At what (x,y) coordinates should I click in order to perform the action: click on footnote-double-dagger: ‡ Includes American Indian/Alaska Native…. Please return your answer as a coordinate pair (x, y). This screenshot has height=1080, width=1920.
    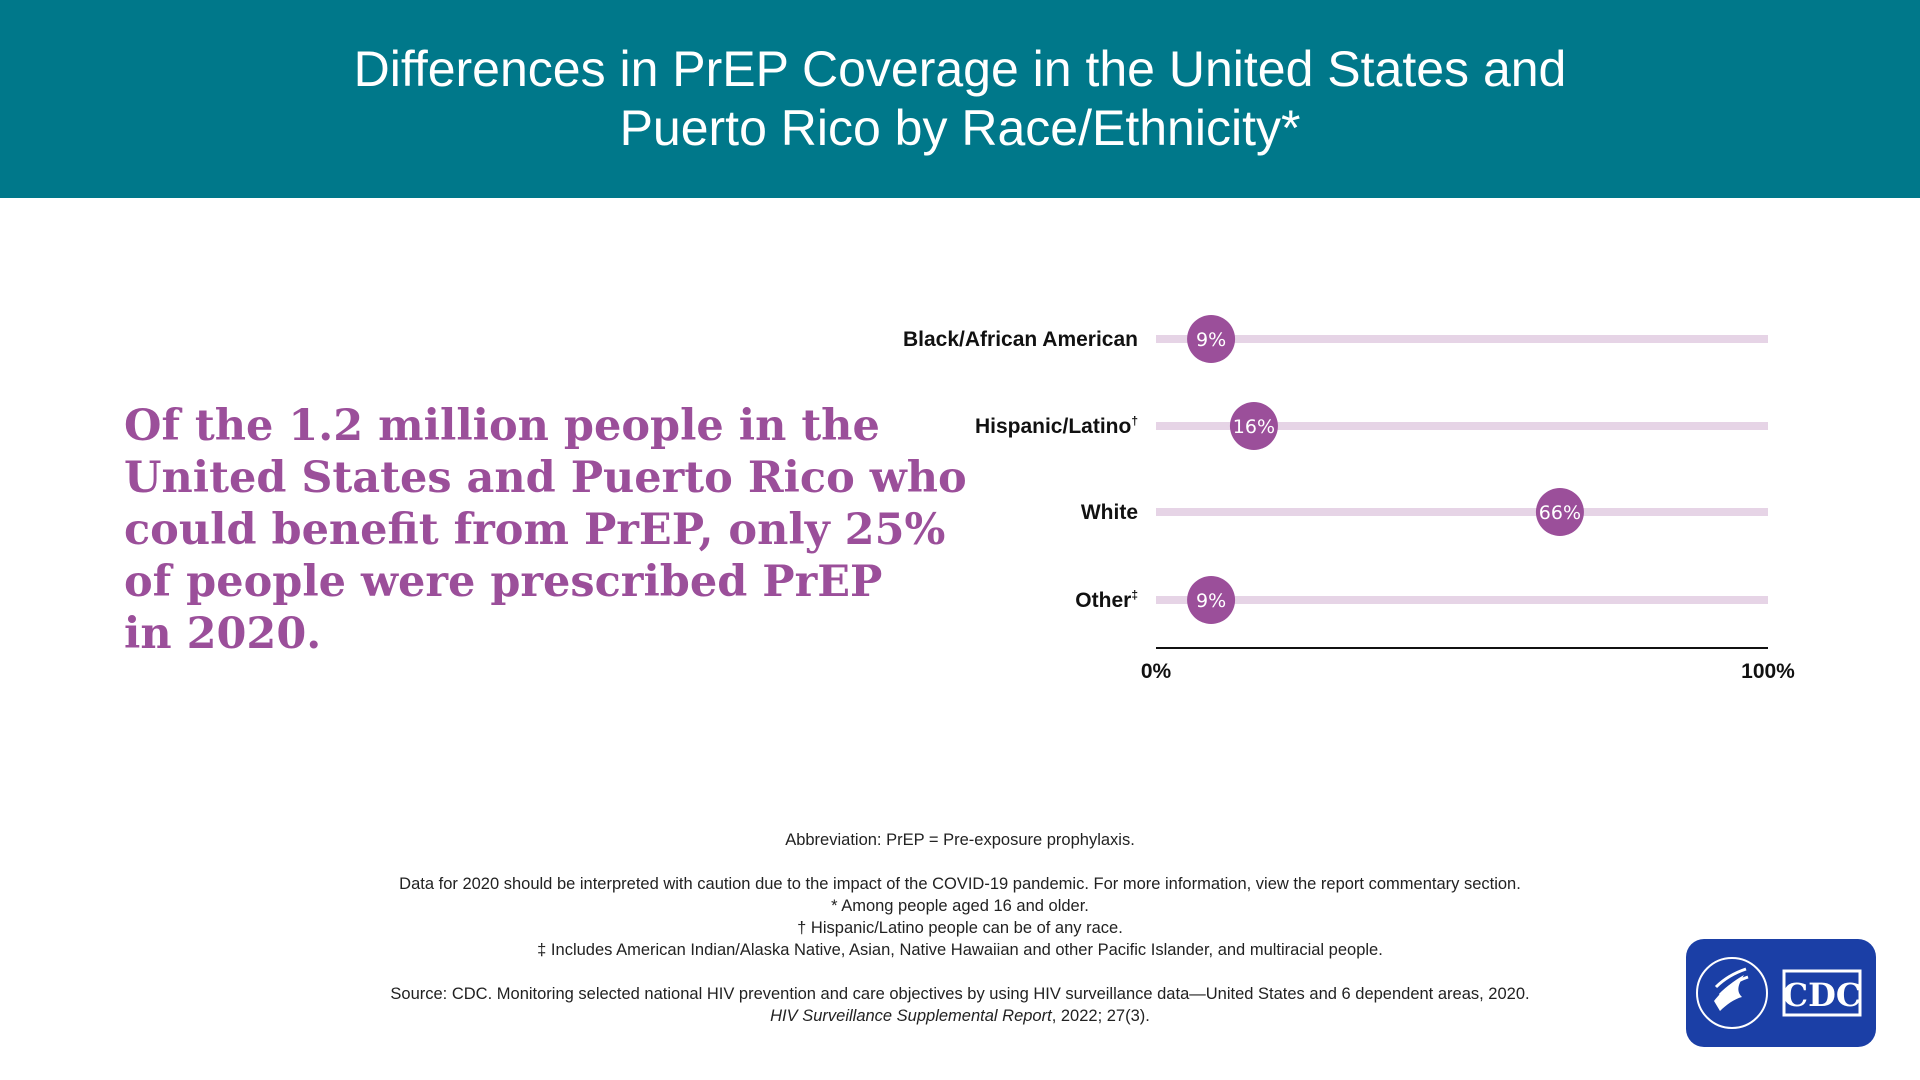
    Looking at the image, I should click on (960, 950).